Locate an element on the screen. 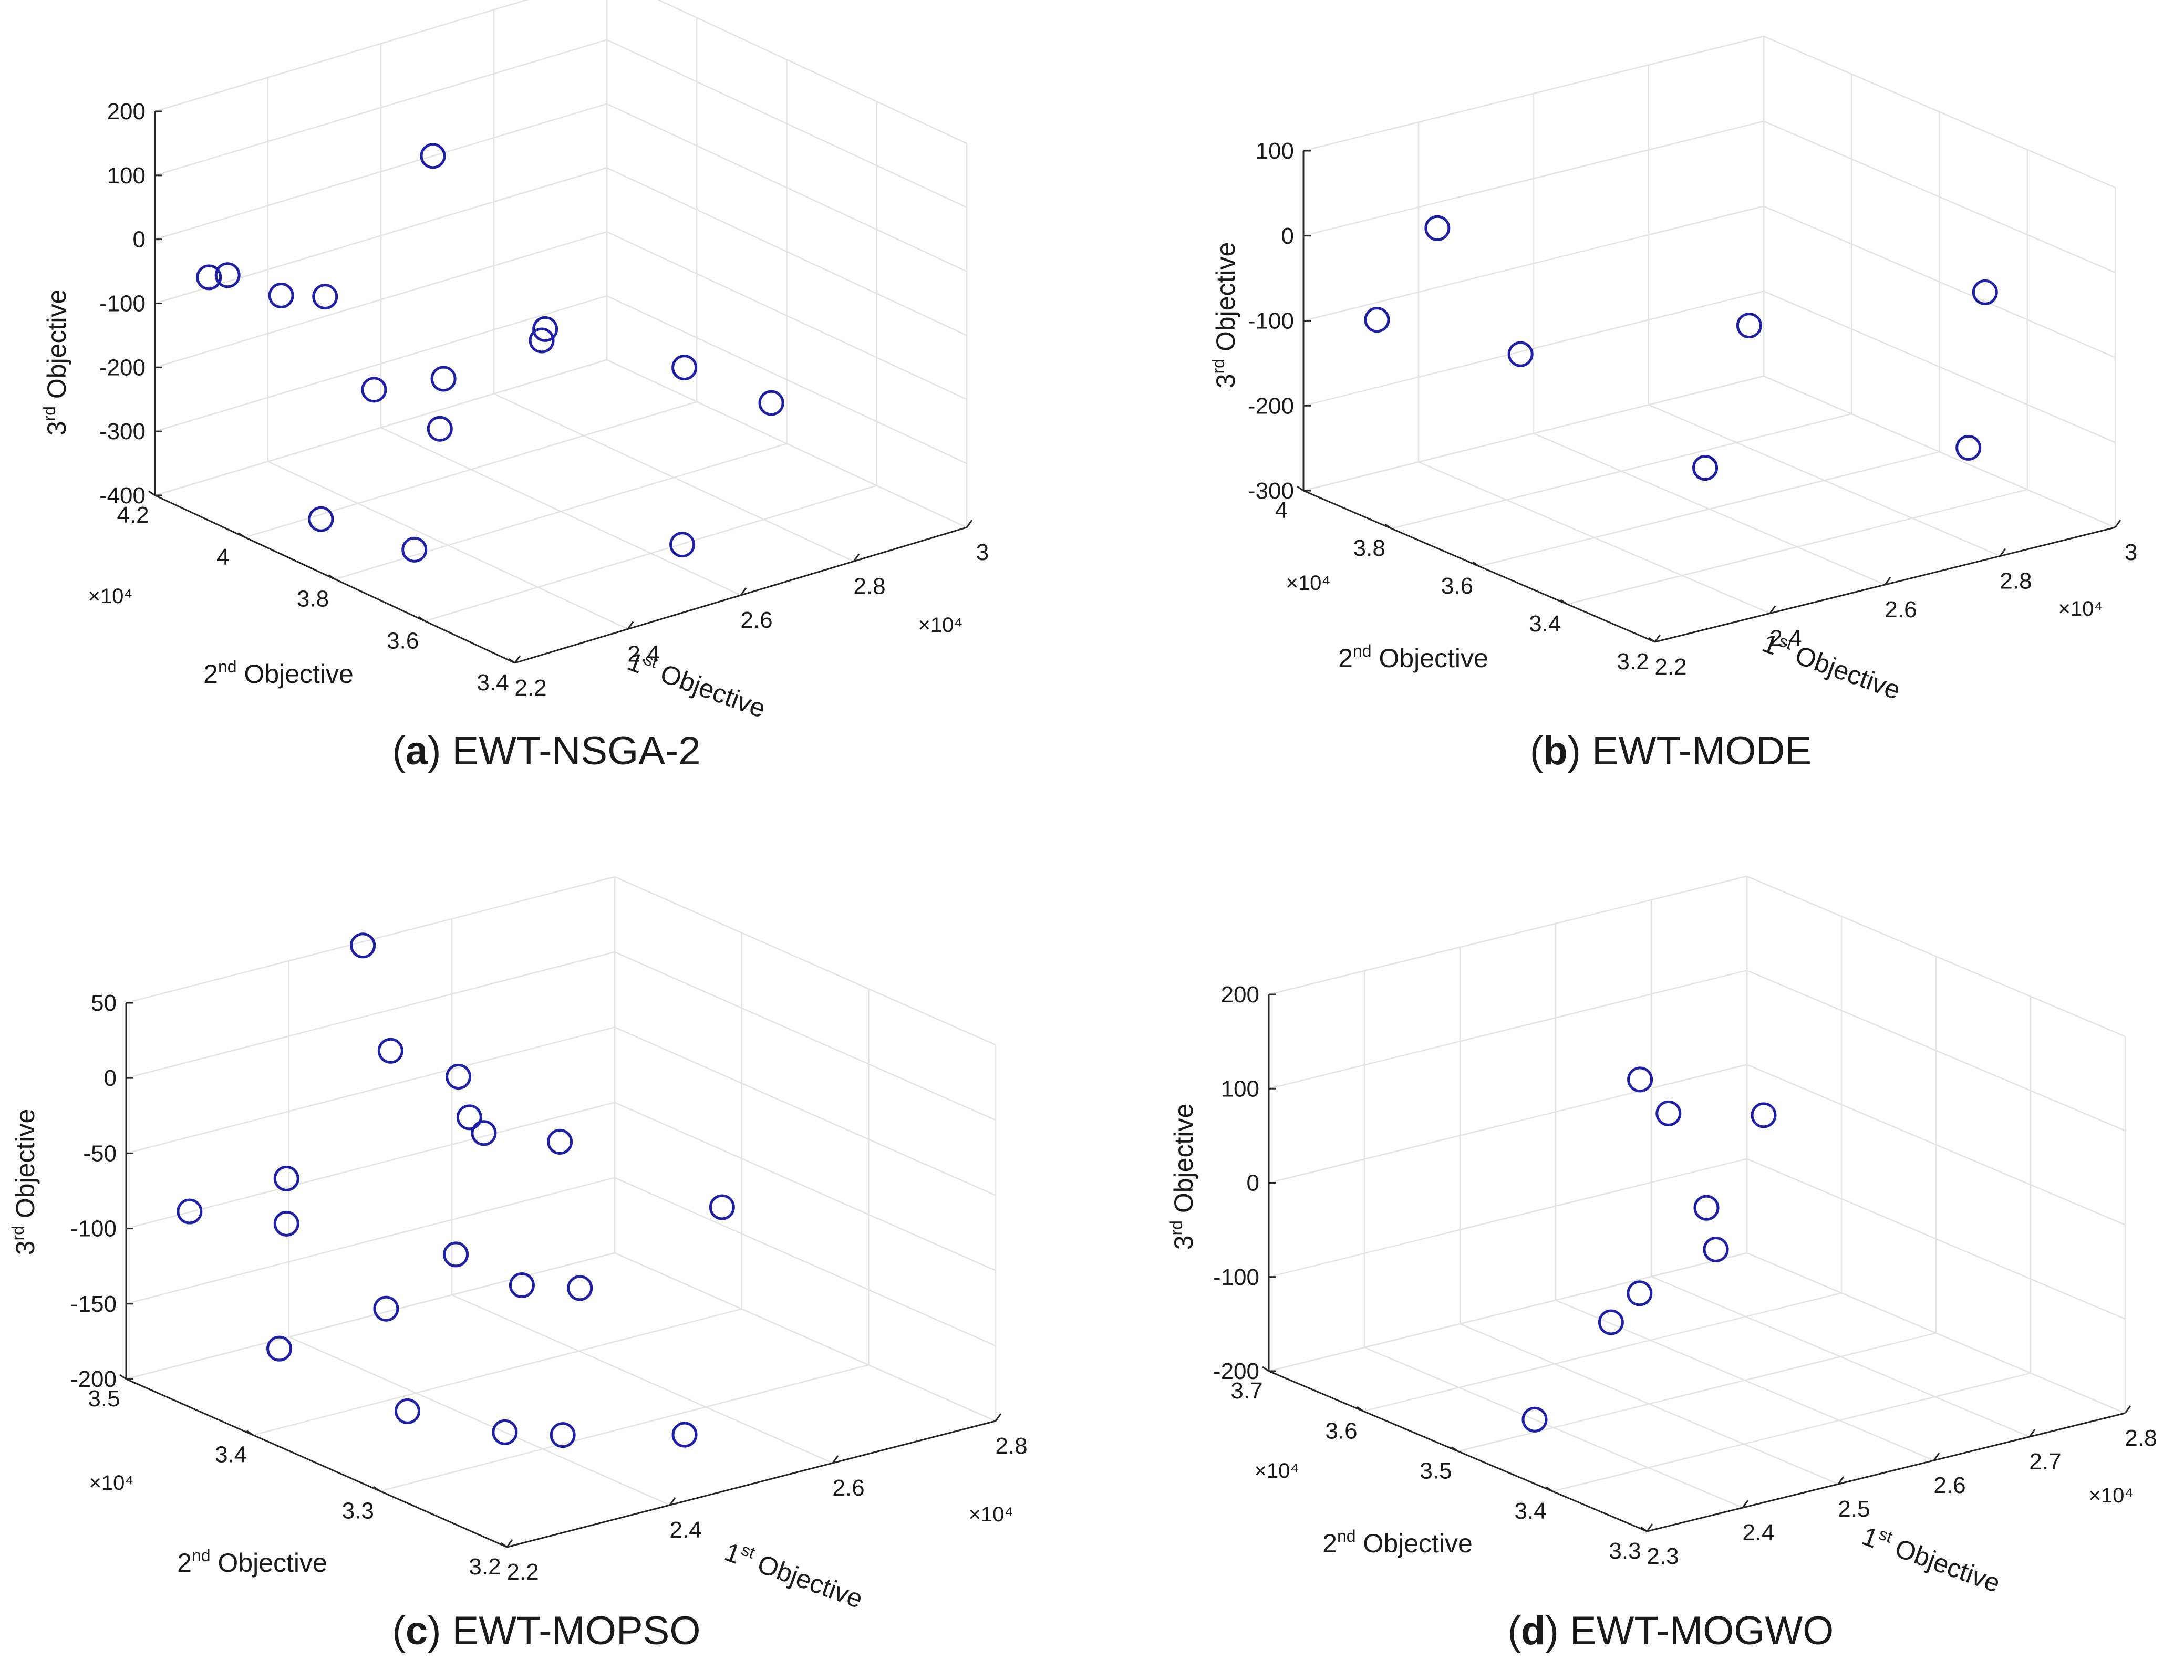  z-tick-label: 200 is located at coordinates (1240, 995).